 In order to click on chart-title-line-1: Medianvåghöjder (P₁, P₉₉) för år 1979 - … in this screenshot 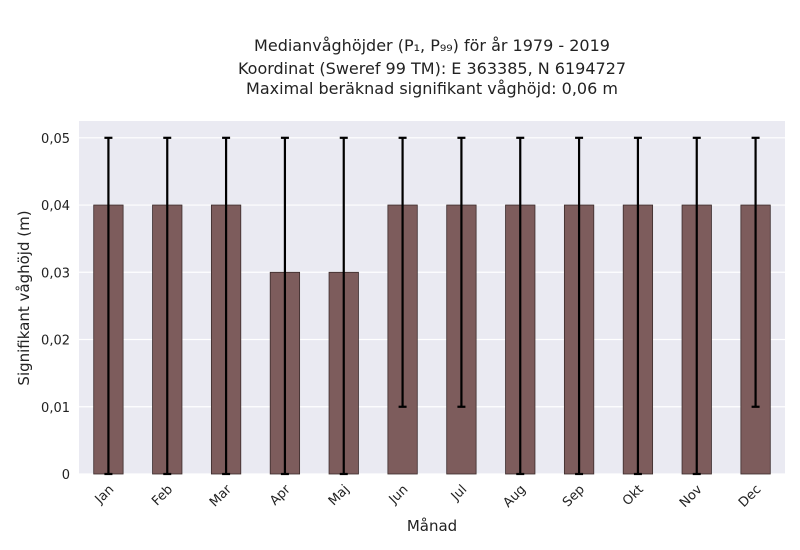, I will do `click(432, 45)`.